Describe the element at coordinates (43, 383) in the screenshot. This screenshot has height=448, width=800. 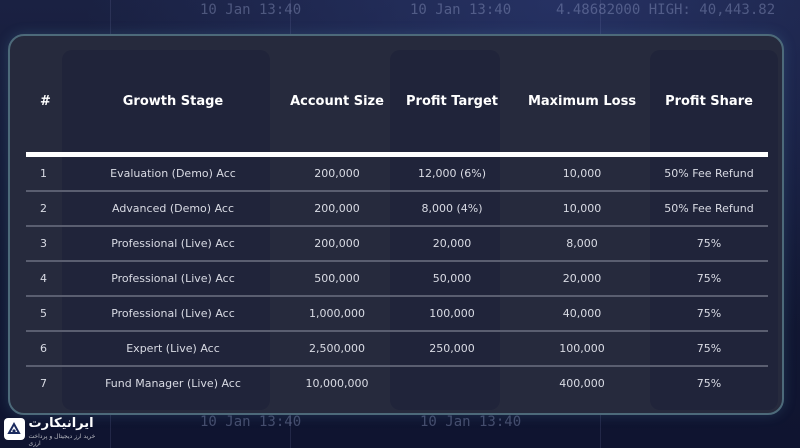
I see `cell-number: 7` at that location.